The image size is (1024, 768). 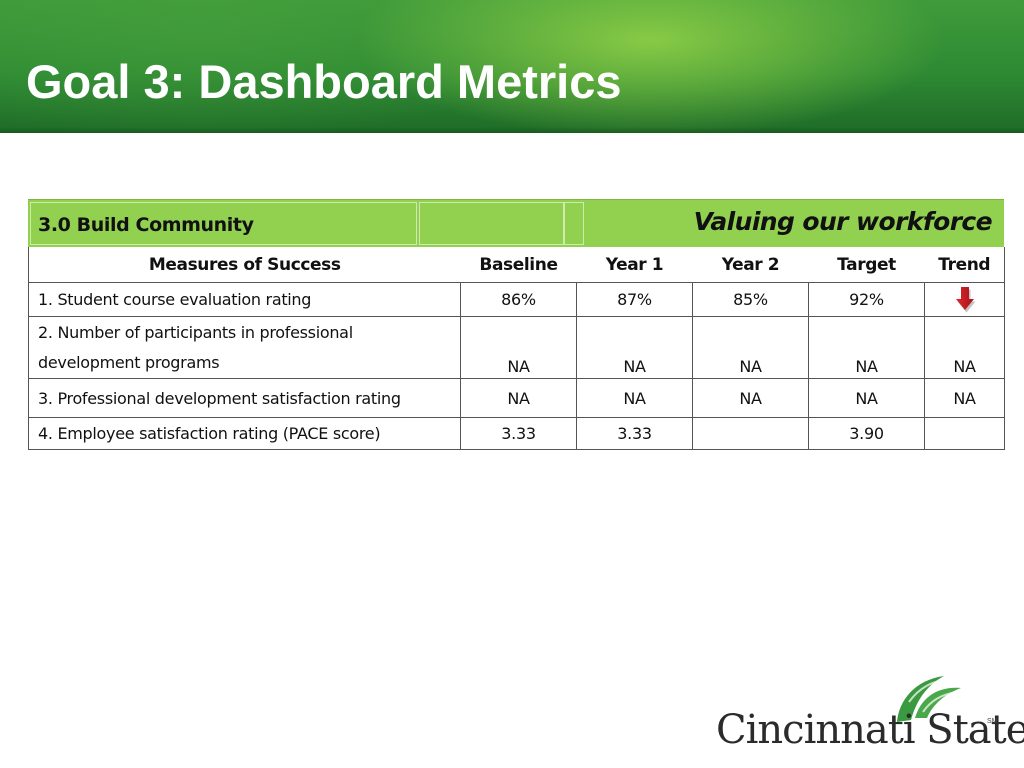 I want to click on slide-title: Goal 3: Dashboard Metrics, so click(x=324, y=81).